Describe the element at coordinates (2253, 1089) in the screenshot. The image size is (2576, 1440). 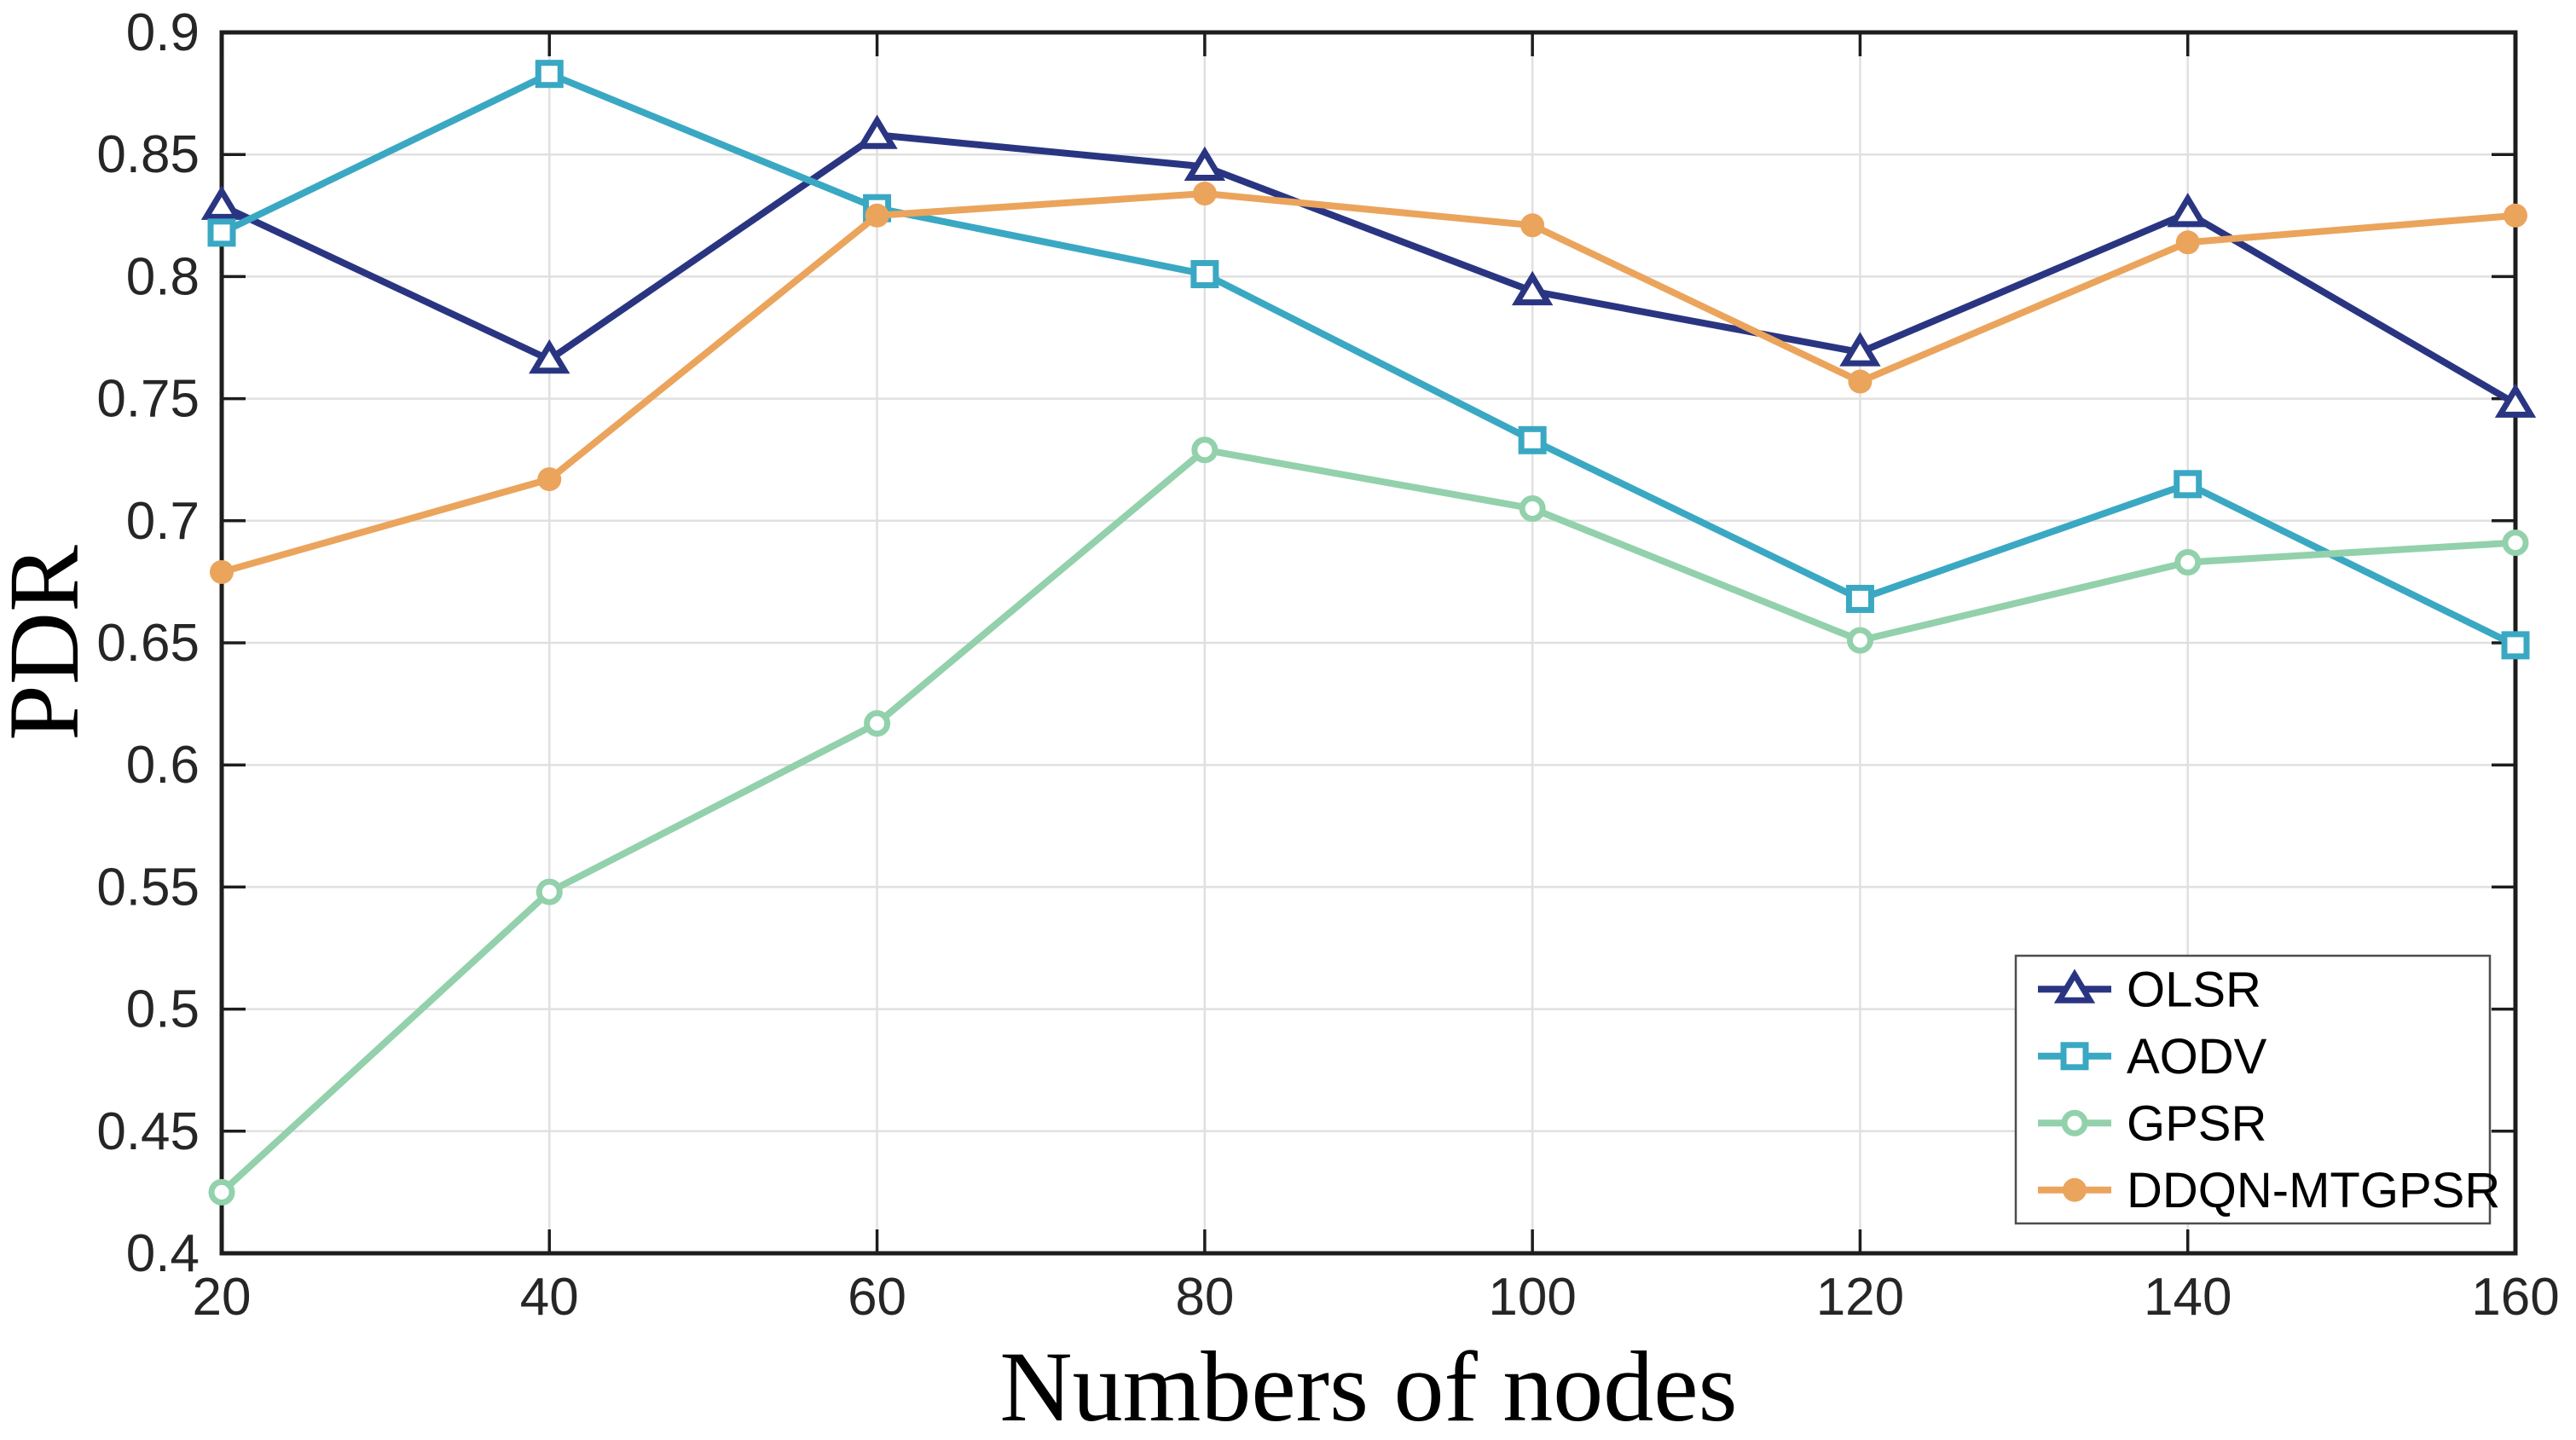
I see `legend-box` at that location.